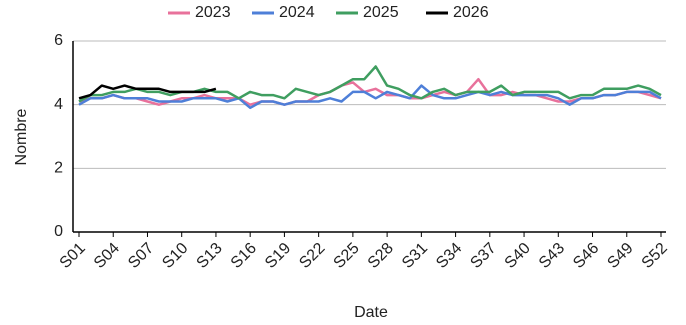  Describe the element at coordinates (210, 256) in the screenshot. I see `x-tick-label: S13` at that location.